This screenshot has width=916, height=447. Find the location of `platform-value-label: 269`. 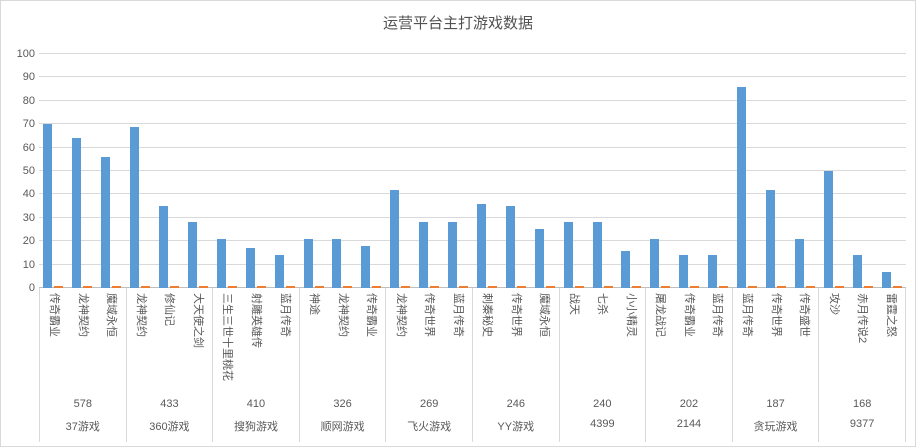

platform-value-label: 269 is located at coordinates (429, 404).